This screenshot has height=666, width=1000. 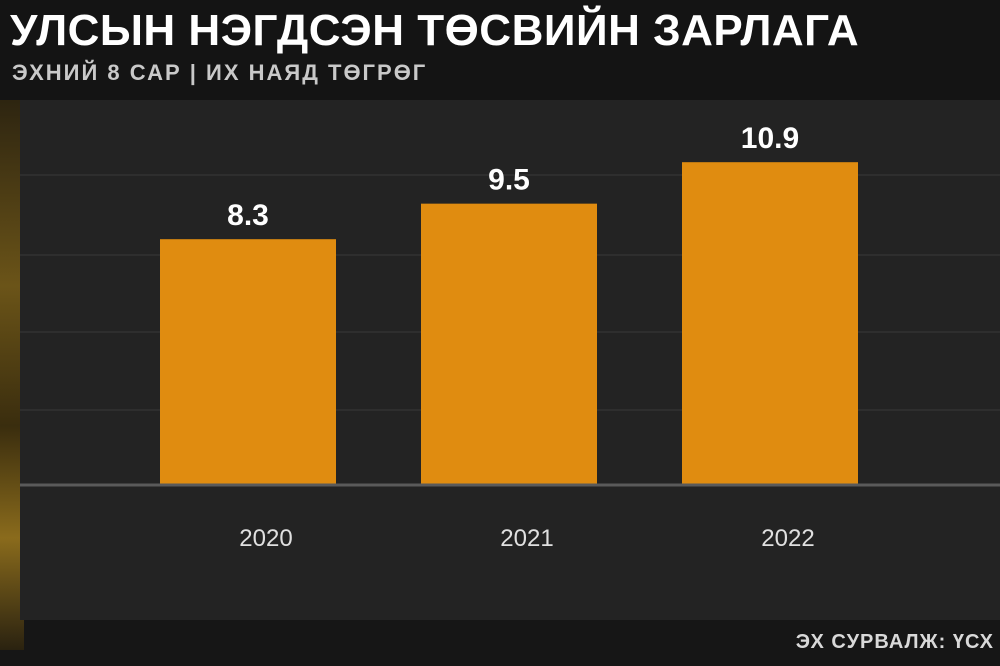 What do you see at coordinates (526, 538) in the screenshot?
I see `x-tick-label-2021: 2021` at bounding box center [526, 538].